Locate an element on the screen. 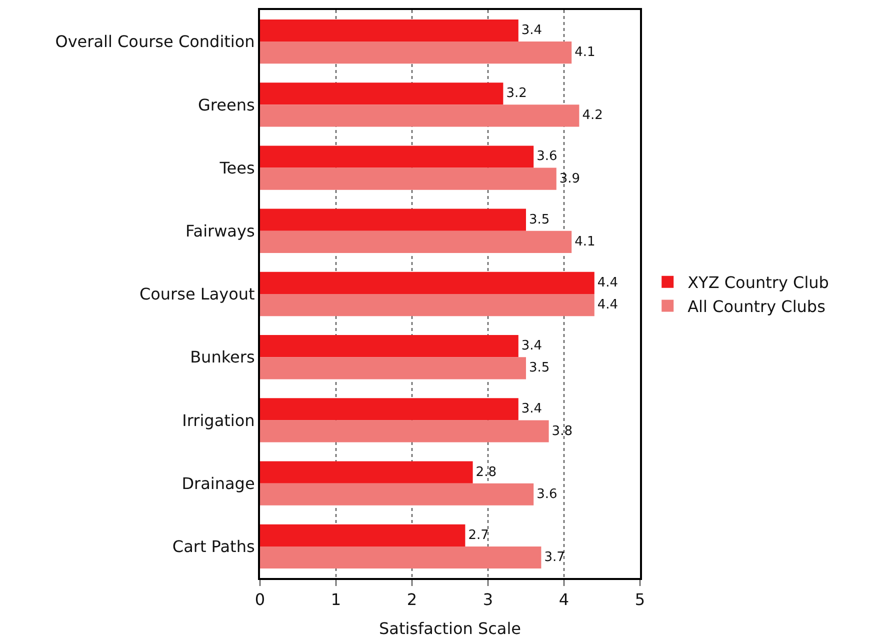 This screenshot has width=880, height=638. x-tick-label: 2 is located at coordinates (412, 600).